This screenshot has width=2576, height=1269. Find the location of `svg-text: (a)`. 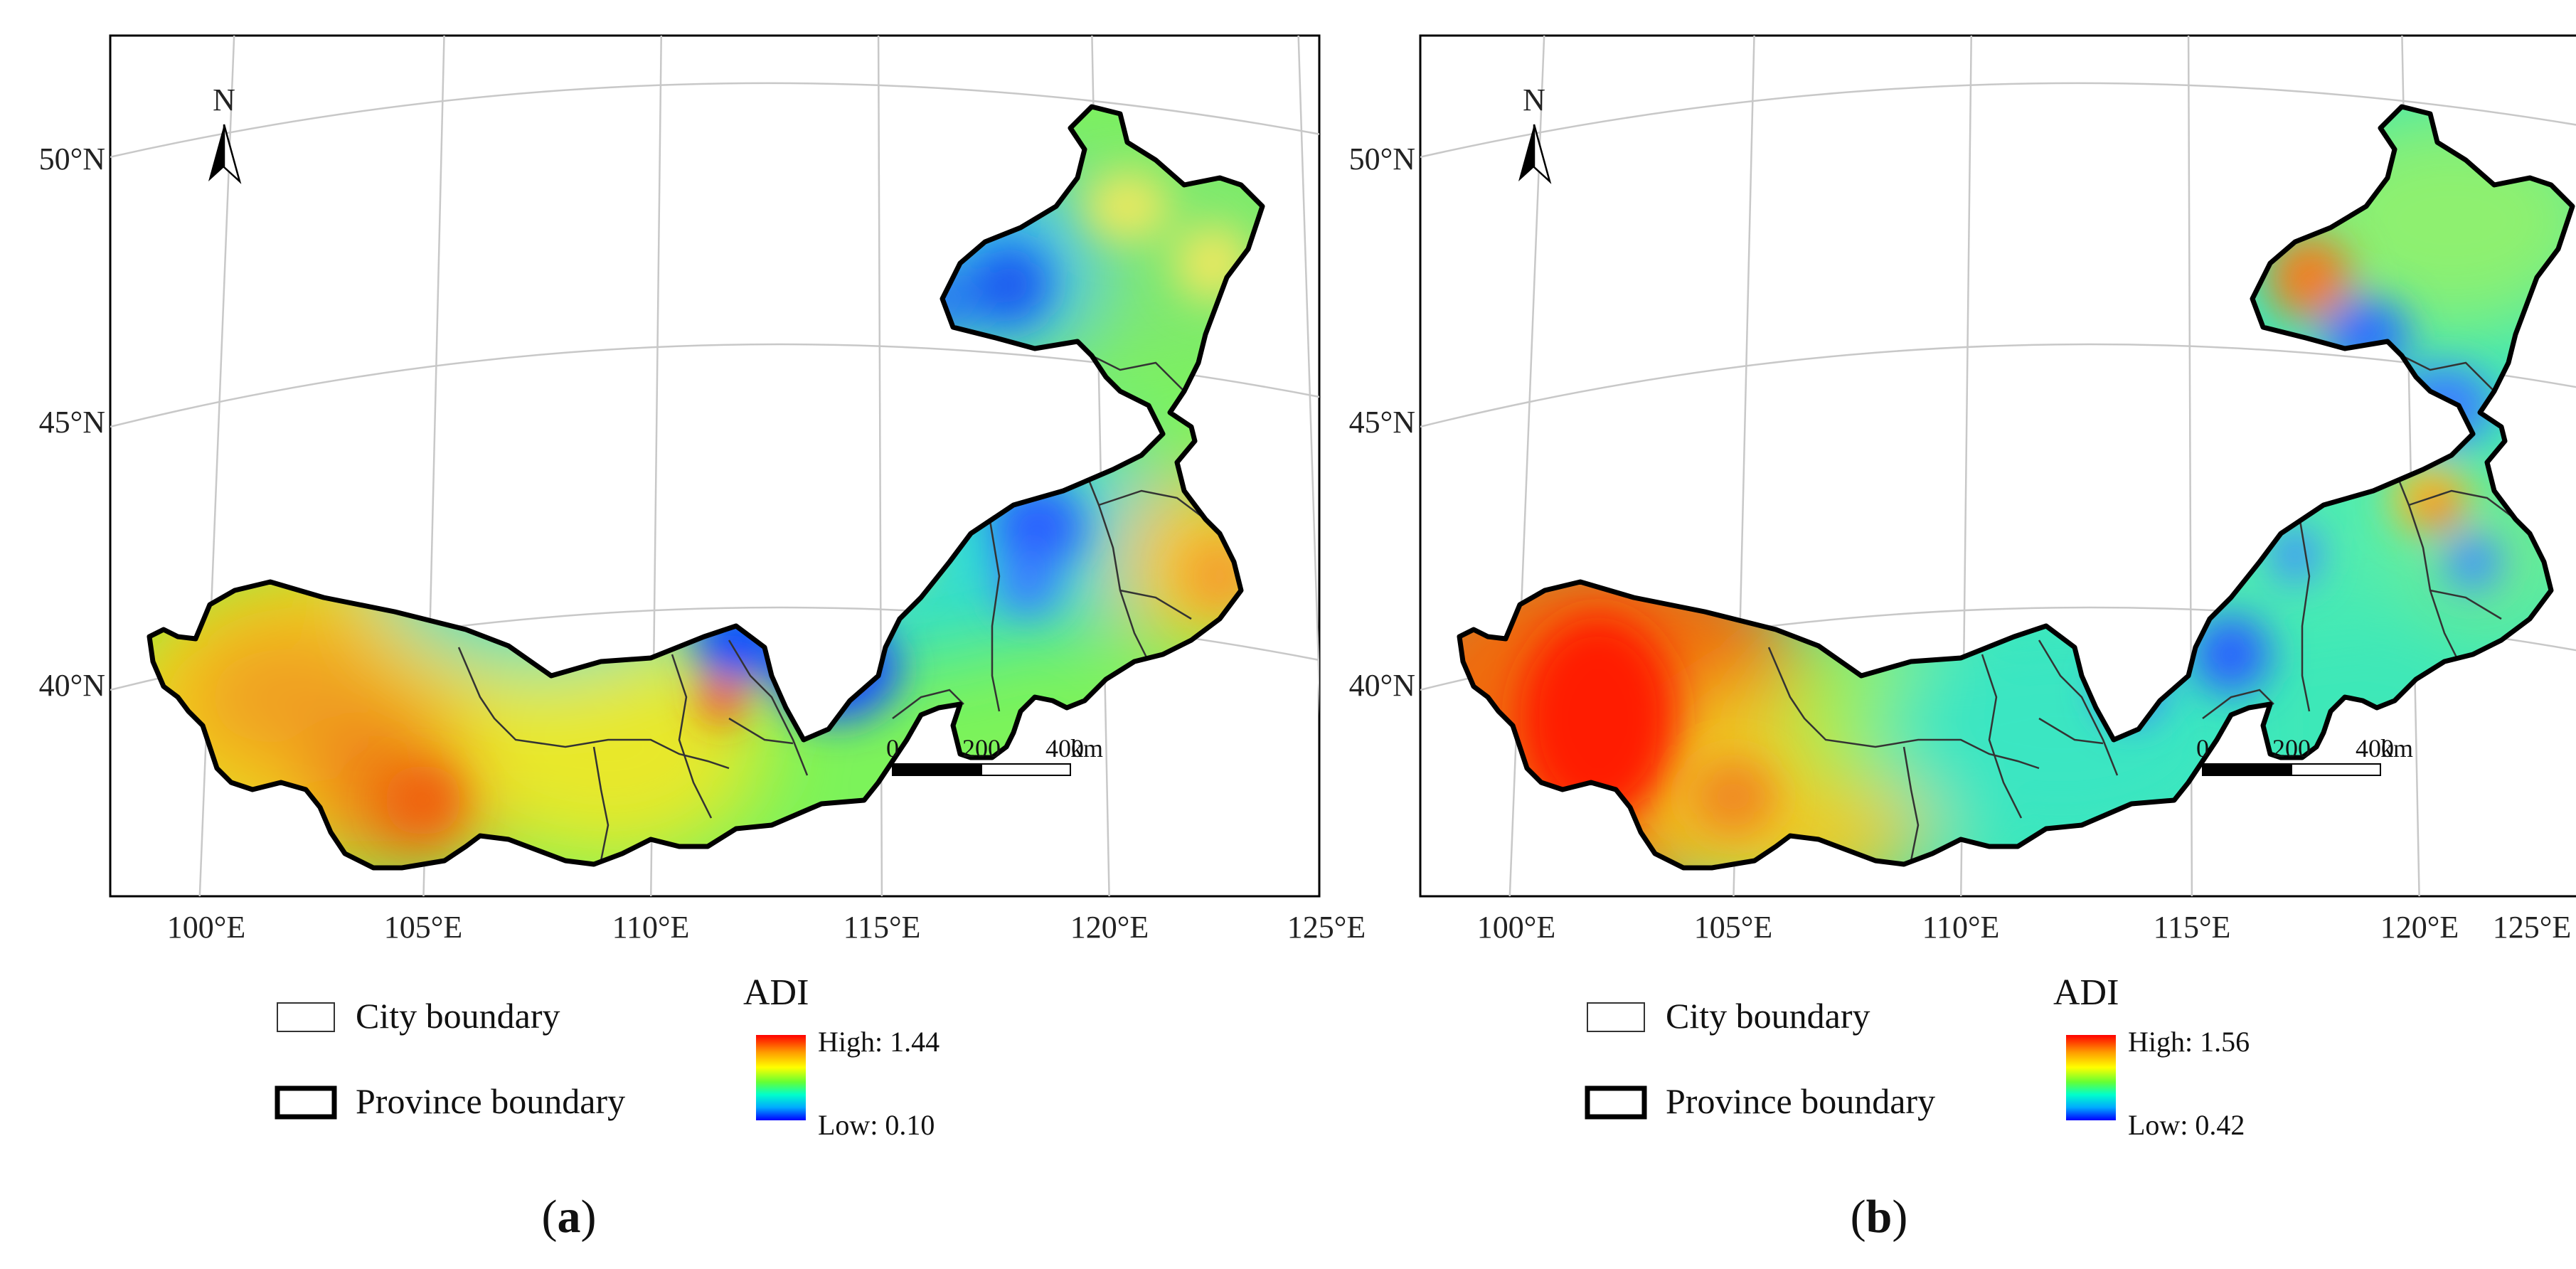

svg-text: (a) is located at coordinates (569, 1217).